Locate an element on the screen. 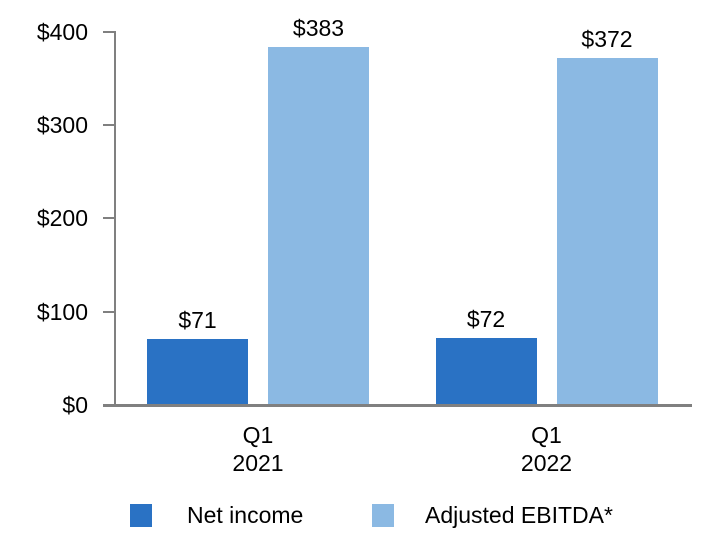 Image resolution: width=720 pixels, height=560 pixels. y-tick-label: $100 is located at coordinates (62, 311).